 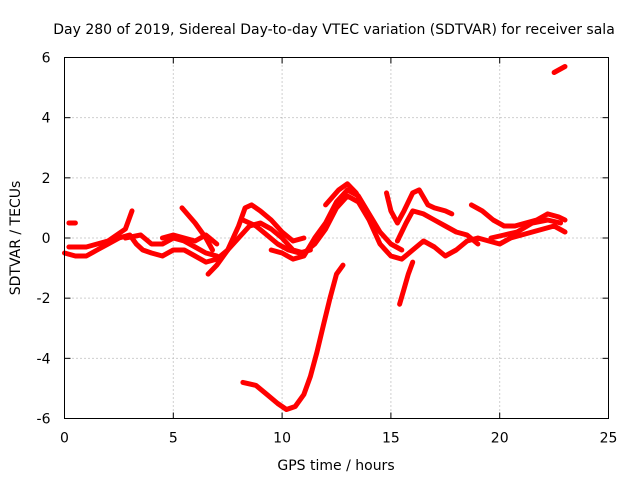 I want to click on series-track-f, so click(x=256, y=239).